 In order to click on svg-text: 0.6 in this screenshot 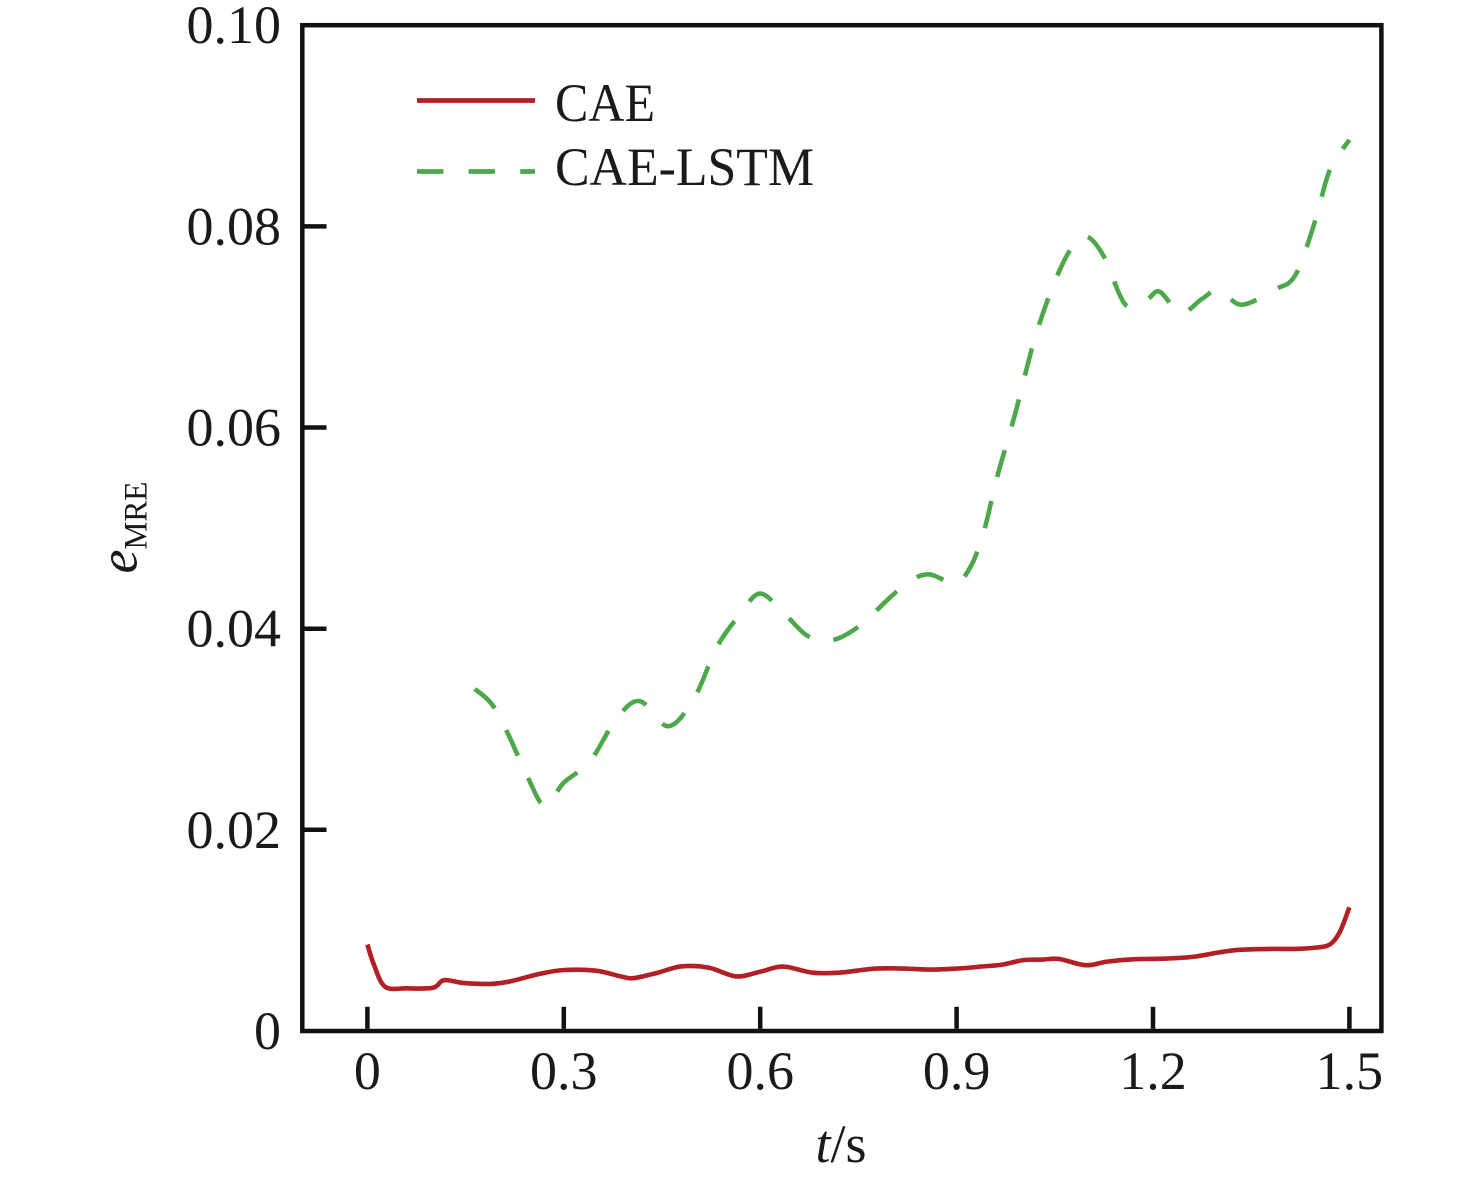, I will do `click(760, 1071)`.